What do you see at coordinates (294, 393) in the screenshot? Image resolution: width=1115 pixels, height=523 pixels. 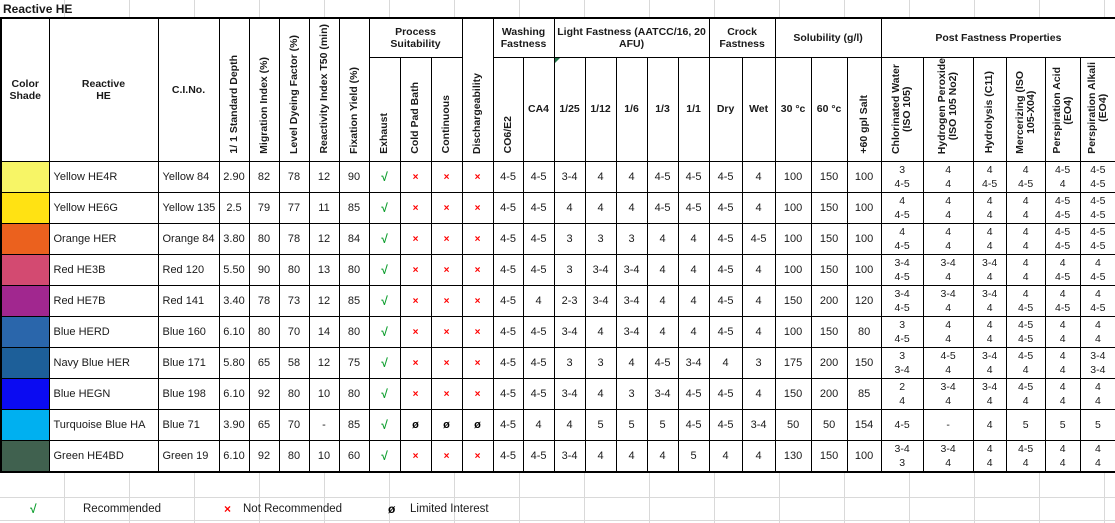 I see `level-dyeing-factor-cell: 80` at bounding box center [294, 393].